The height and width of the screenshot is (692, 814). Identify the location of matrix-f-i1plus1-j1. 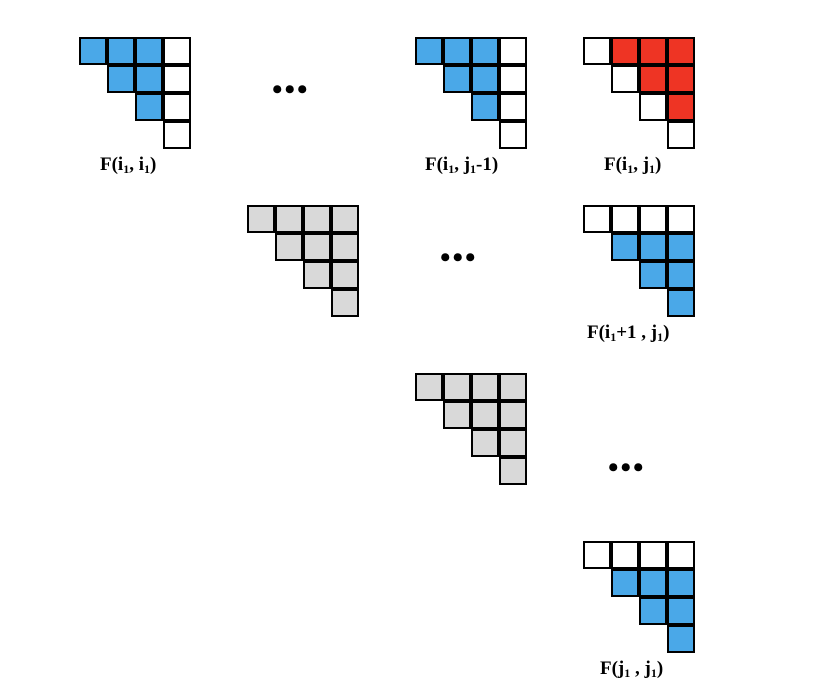
(639, 261).